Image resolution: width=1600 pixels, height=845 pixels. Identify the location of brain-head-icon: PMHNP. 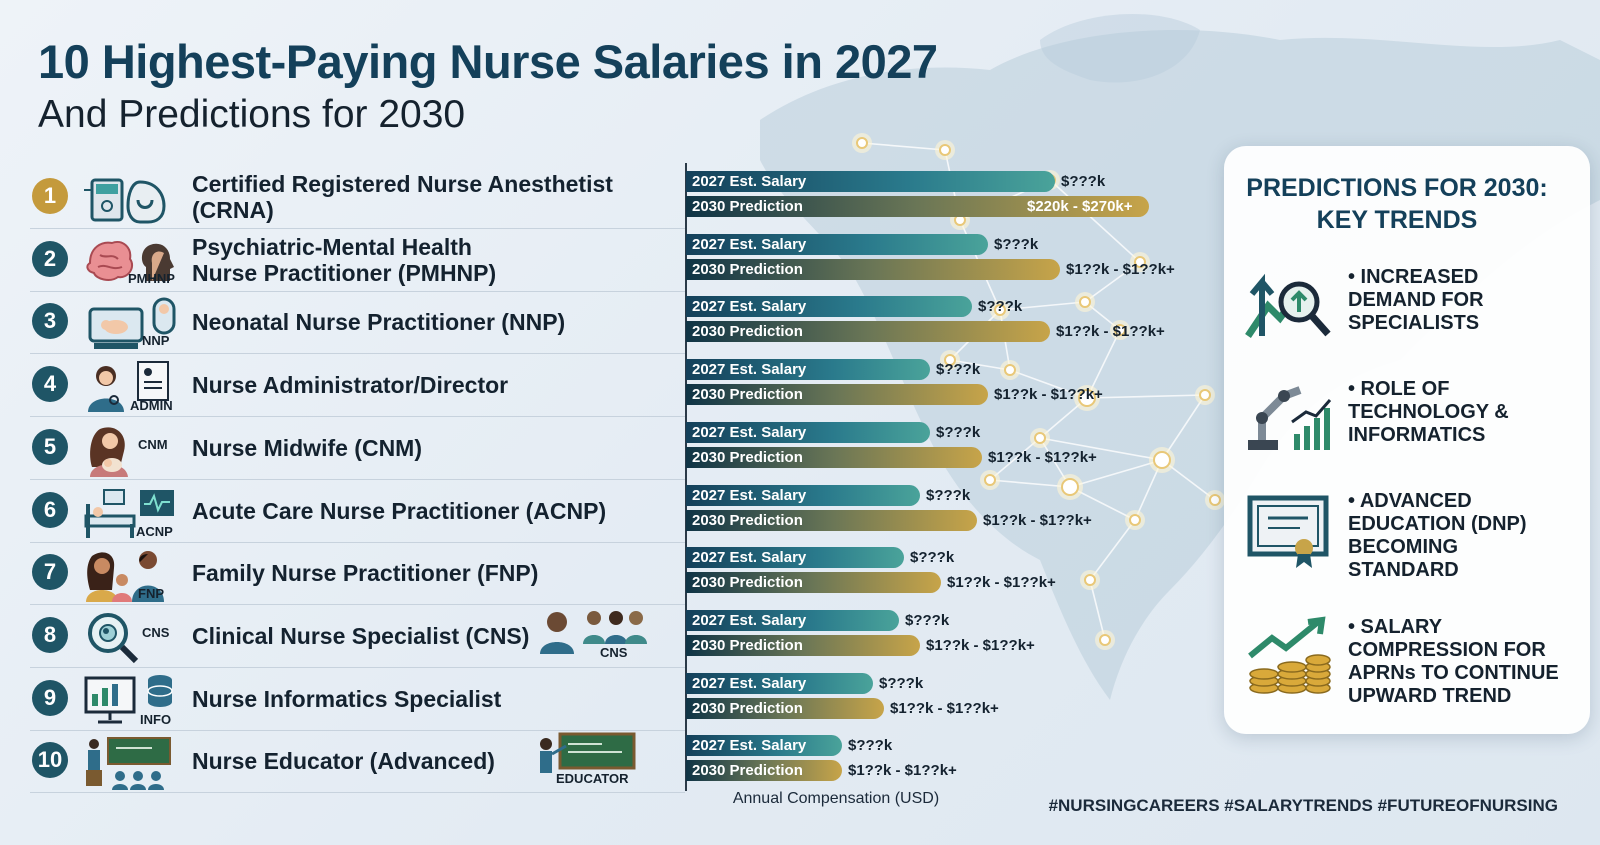
(132, 261).